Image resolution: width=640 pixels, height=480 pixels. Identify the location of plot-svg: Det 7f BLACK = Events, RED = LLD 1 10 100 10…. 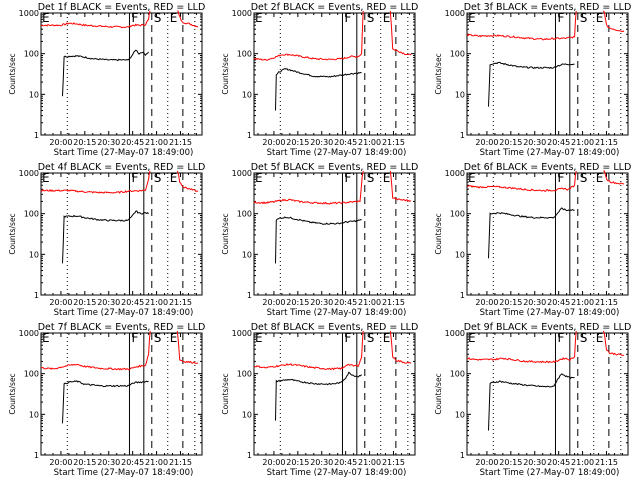
(106, 400).